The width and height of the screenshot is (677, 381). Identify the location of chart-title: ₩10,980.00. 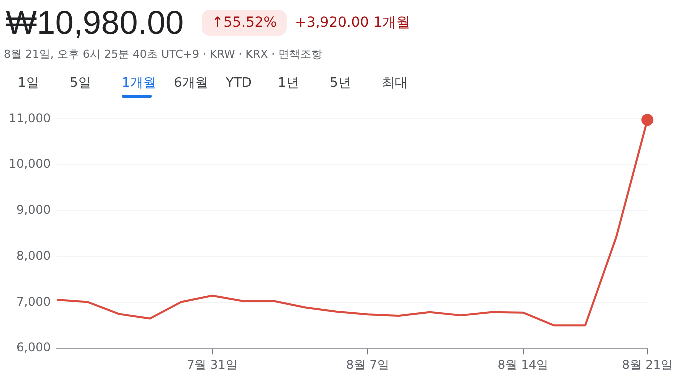
(95, 23).